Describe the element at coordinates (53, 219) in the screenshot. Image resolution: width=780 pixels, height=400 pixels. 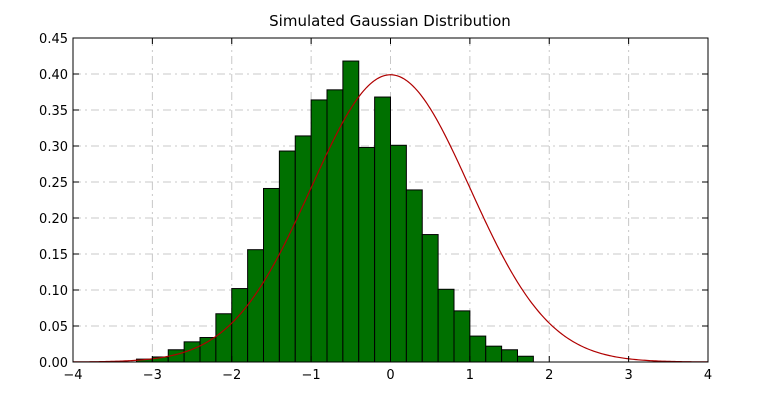
I see `y-tick-label: 0.20` at that location.